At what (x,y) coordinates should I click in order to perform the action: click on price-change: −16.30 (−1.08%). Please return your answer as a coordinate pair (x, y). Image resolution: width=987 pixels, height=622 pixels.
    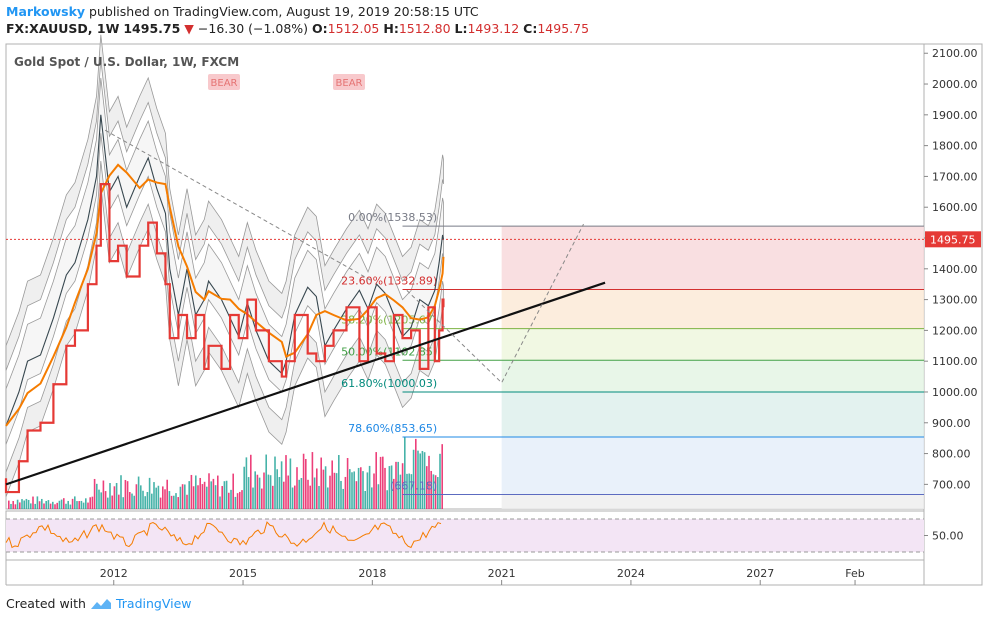
    Looking at the image, I should click on (253, 28).